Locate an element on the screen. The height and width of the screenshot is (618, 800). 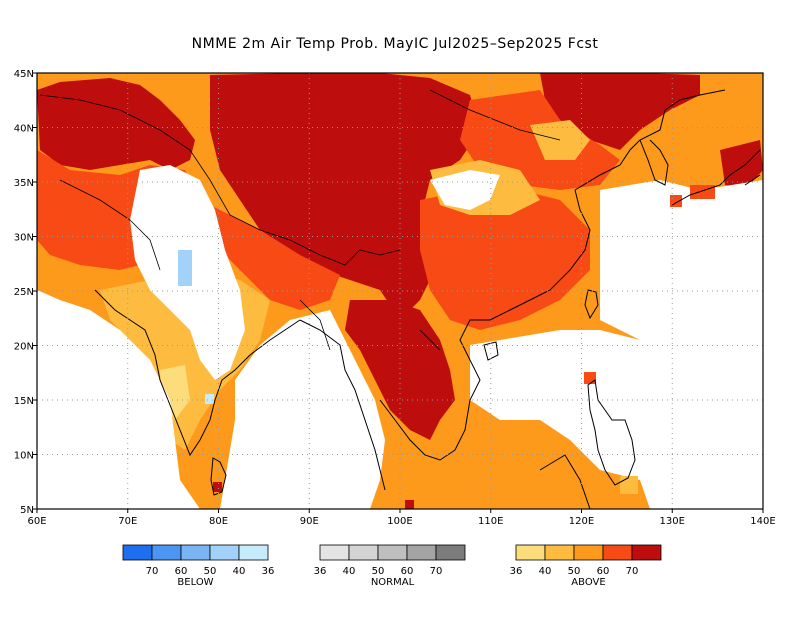
legend-above-tick: 70 is located at coordinates (632, 571).